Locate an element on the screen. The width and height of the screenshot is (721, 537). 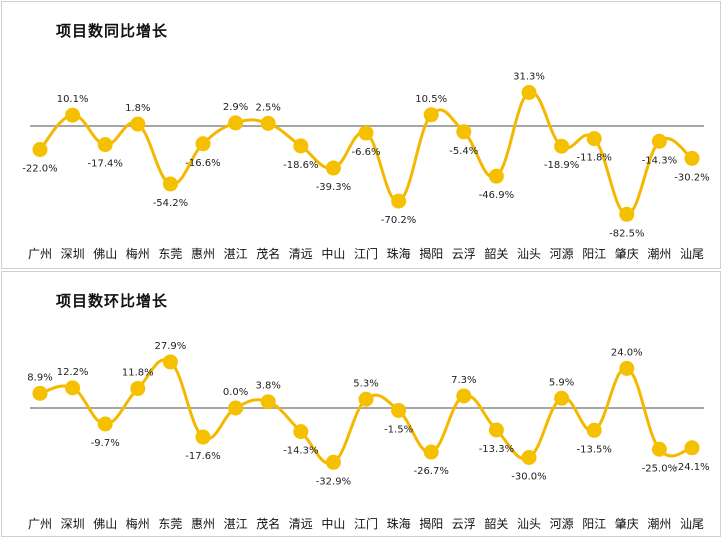
data-label: -39.3% is located at coordinates (333, 187).